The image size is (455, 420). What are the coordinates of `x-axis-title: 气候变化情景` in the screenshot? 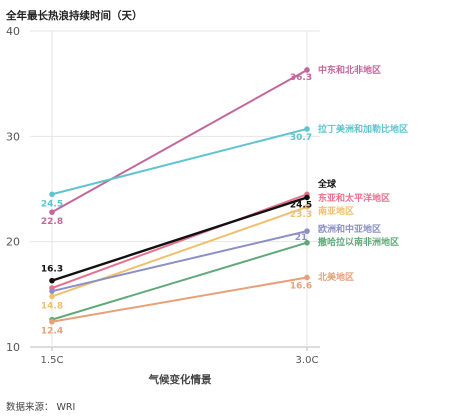 It's located at (180, 379).